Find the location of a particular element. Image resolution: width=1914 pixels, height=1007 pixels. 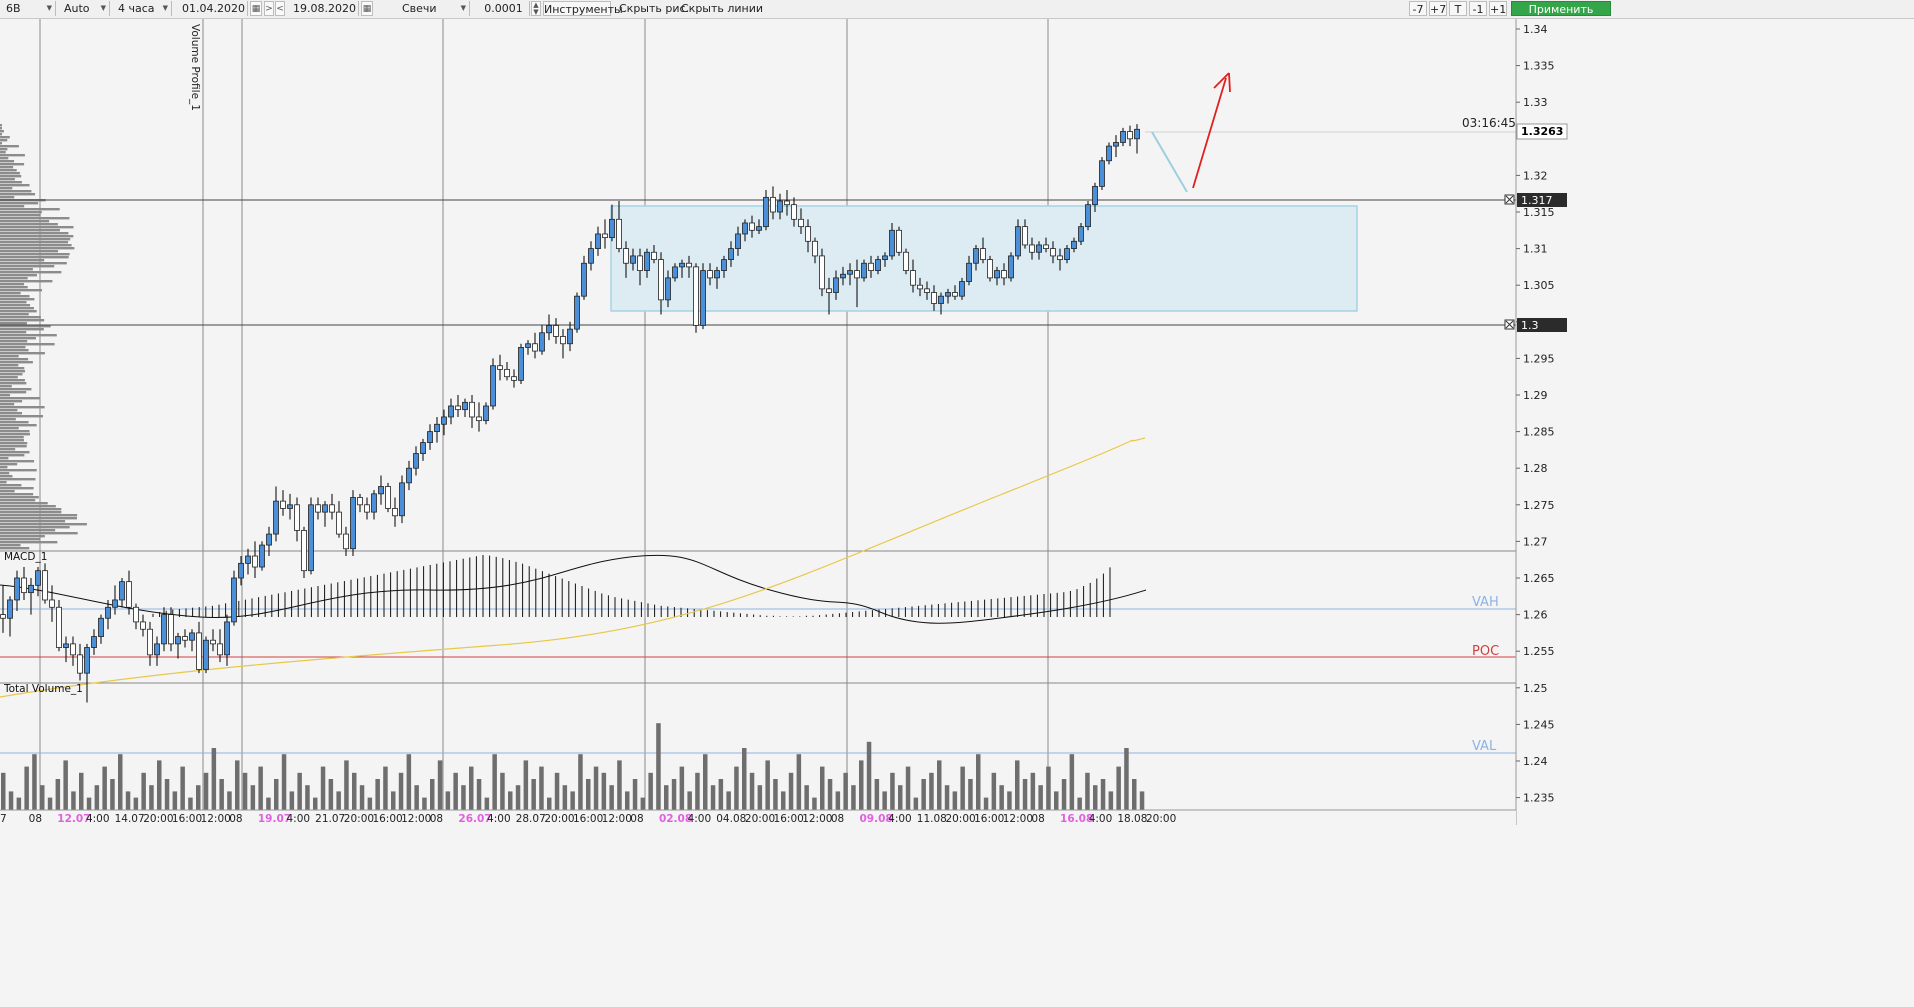

apply-button: Применить is located at coordinates (1561, 8).